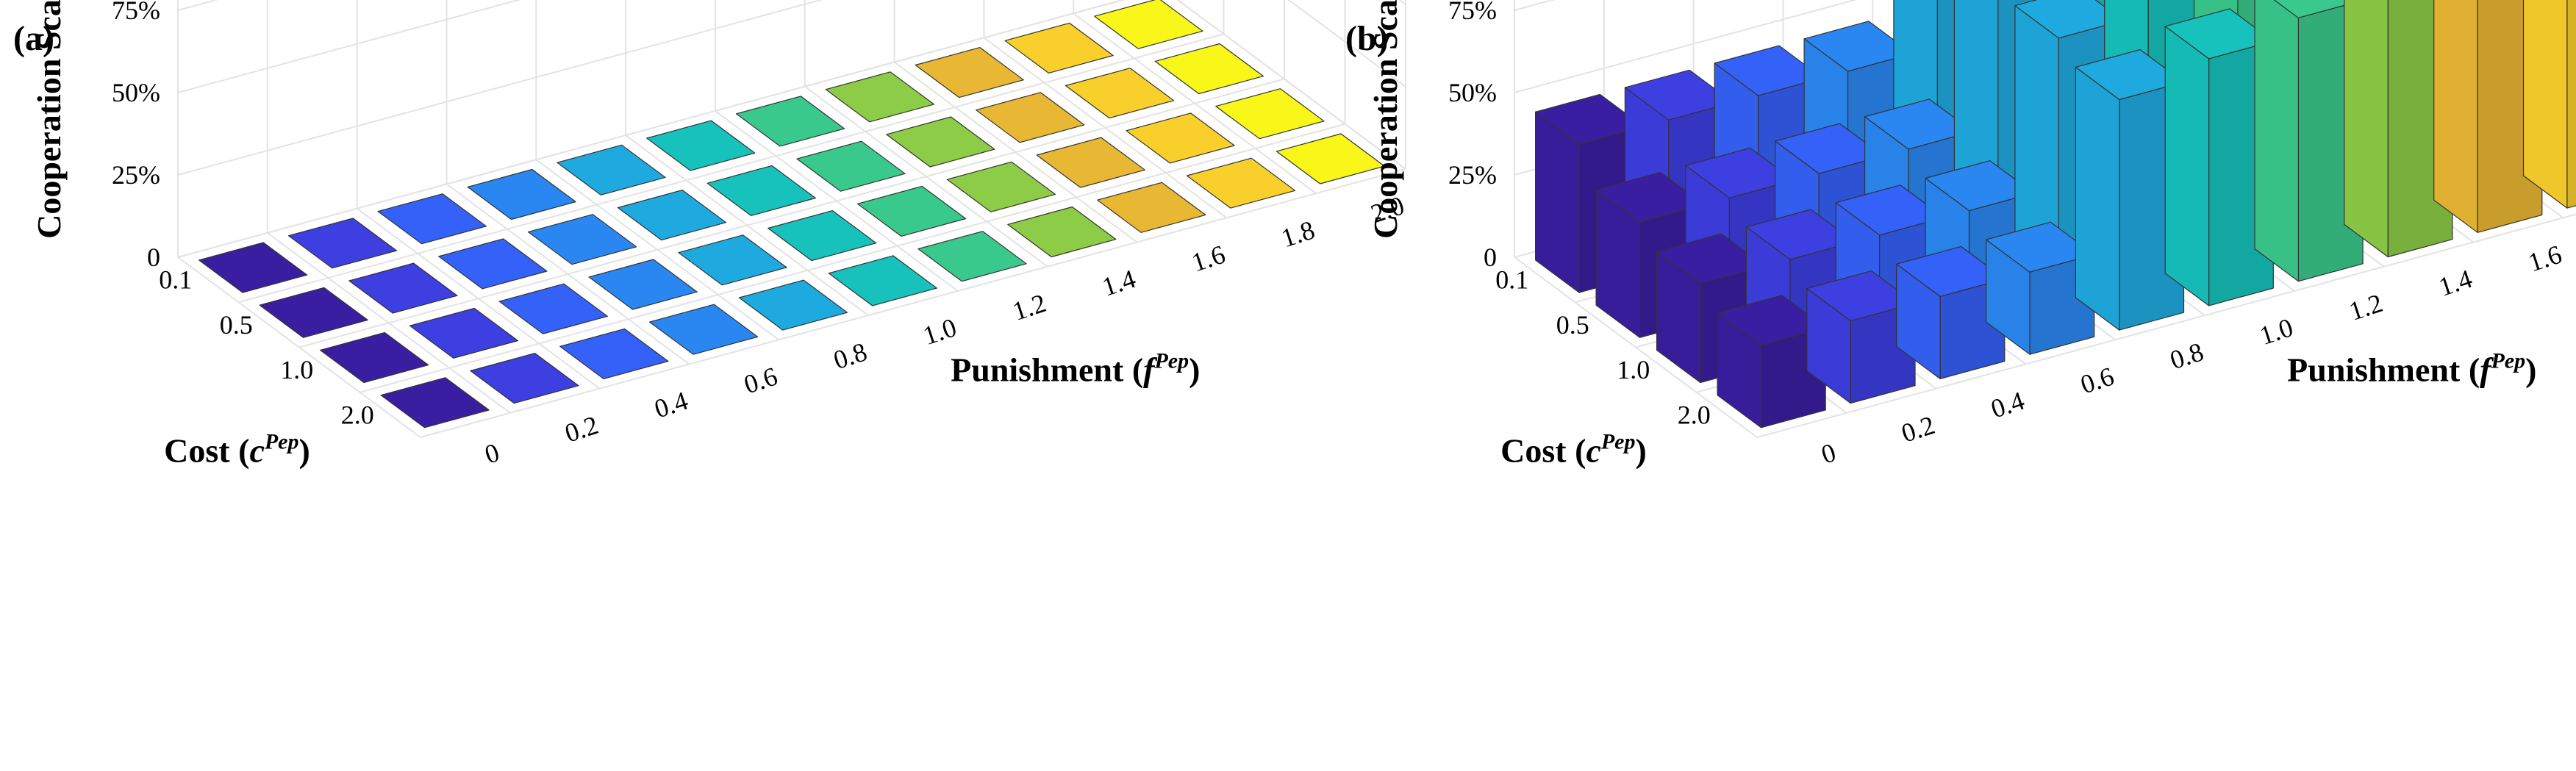 This screenshot has height=771, width=2576. What do you see at coordinates (1209, 69) in the screenshot?
I see `bar-x2.0-y0.5` at bounding box center [1209, 69].